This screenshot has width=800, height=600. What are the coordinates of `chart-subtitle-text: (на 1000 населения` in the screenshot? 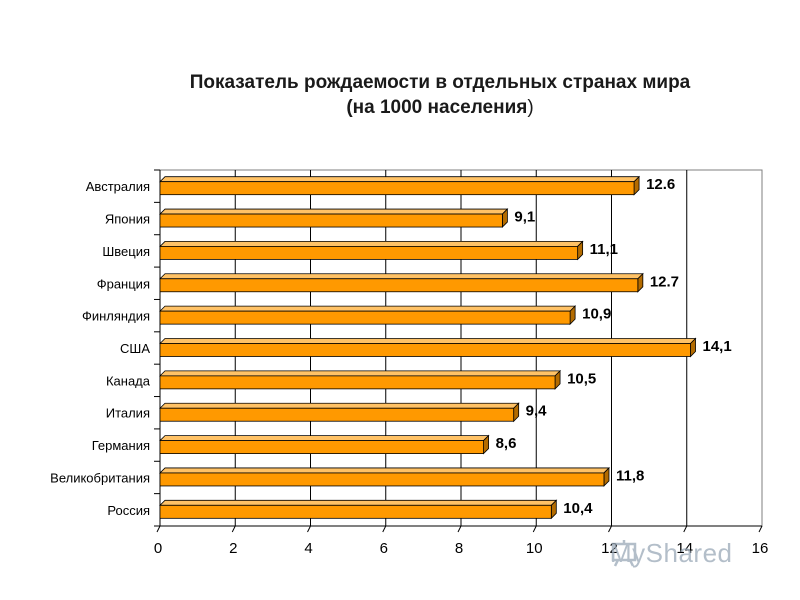 It's located at (437, 107).